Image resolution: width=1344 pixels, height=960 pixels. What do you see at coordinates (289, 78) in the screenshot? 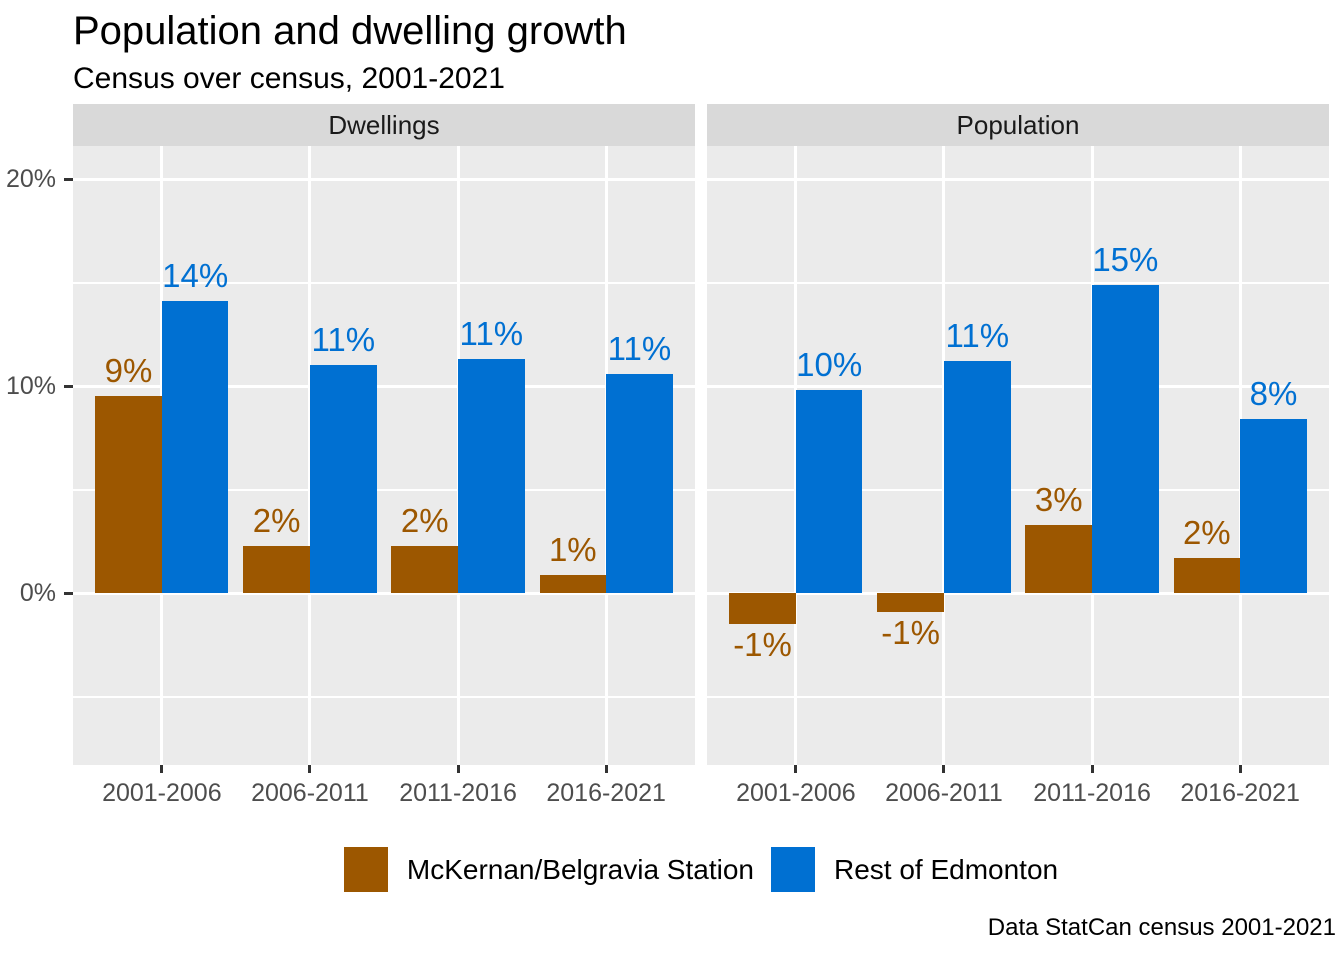
I see `chart-subtitle: Census over census, 2001-2021` at bounding box center [289, 78].